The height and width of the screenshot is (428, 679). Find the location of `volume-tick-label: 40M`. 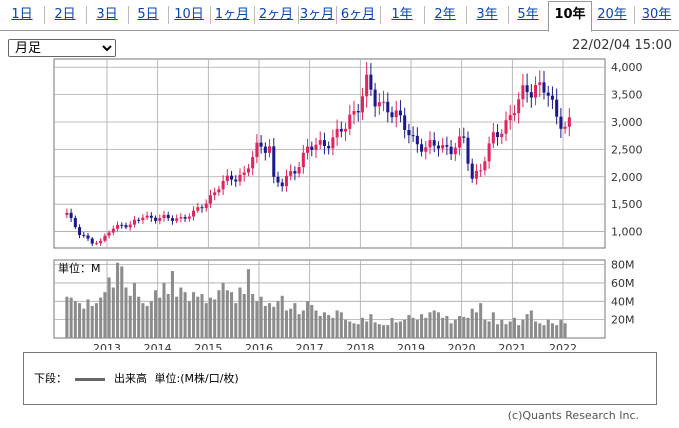

volume-tick-label: 40M is located at coordinates (623, 301).